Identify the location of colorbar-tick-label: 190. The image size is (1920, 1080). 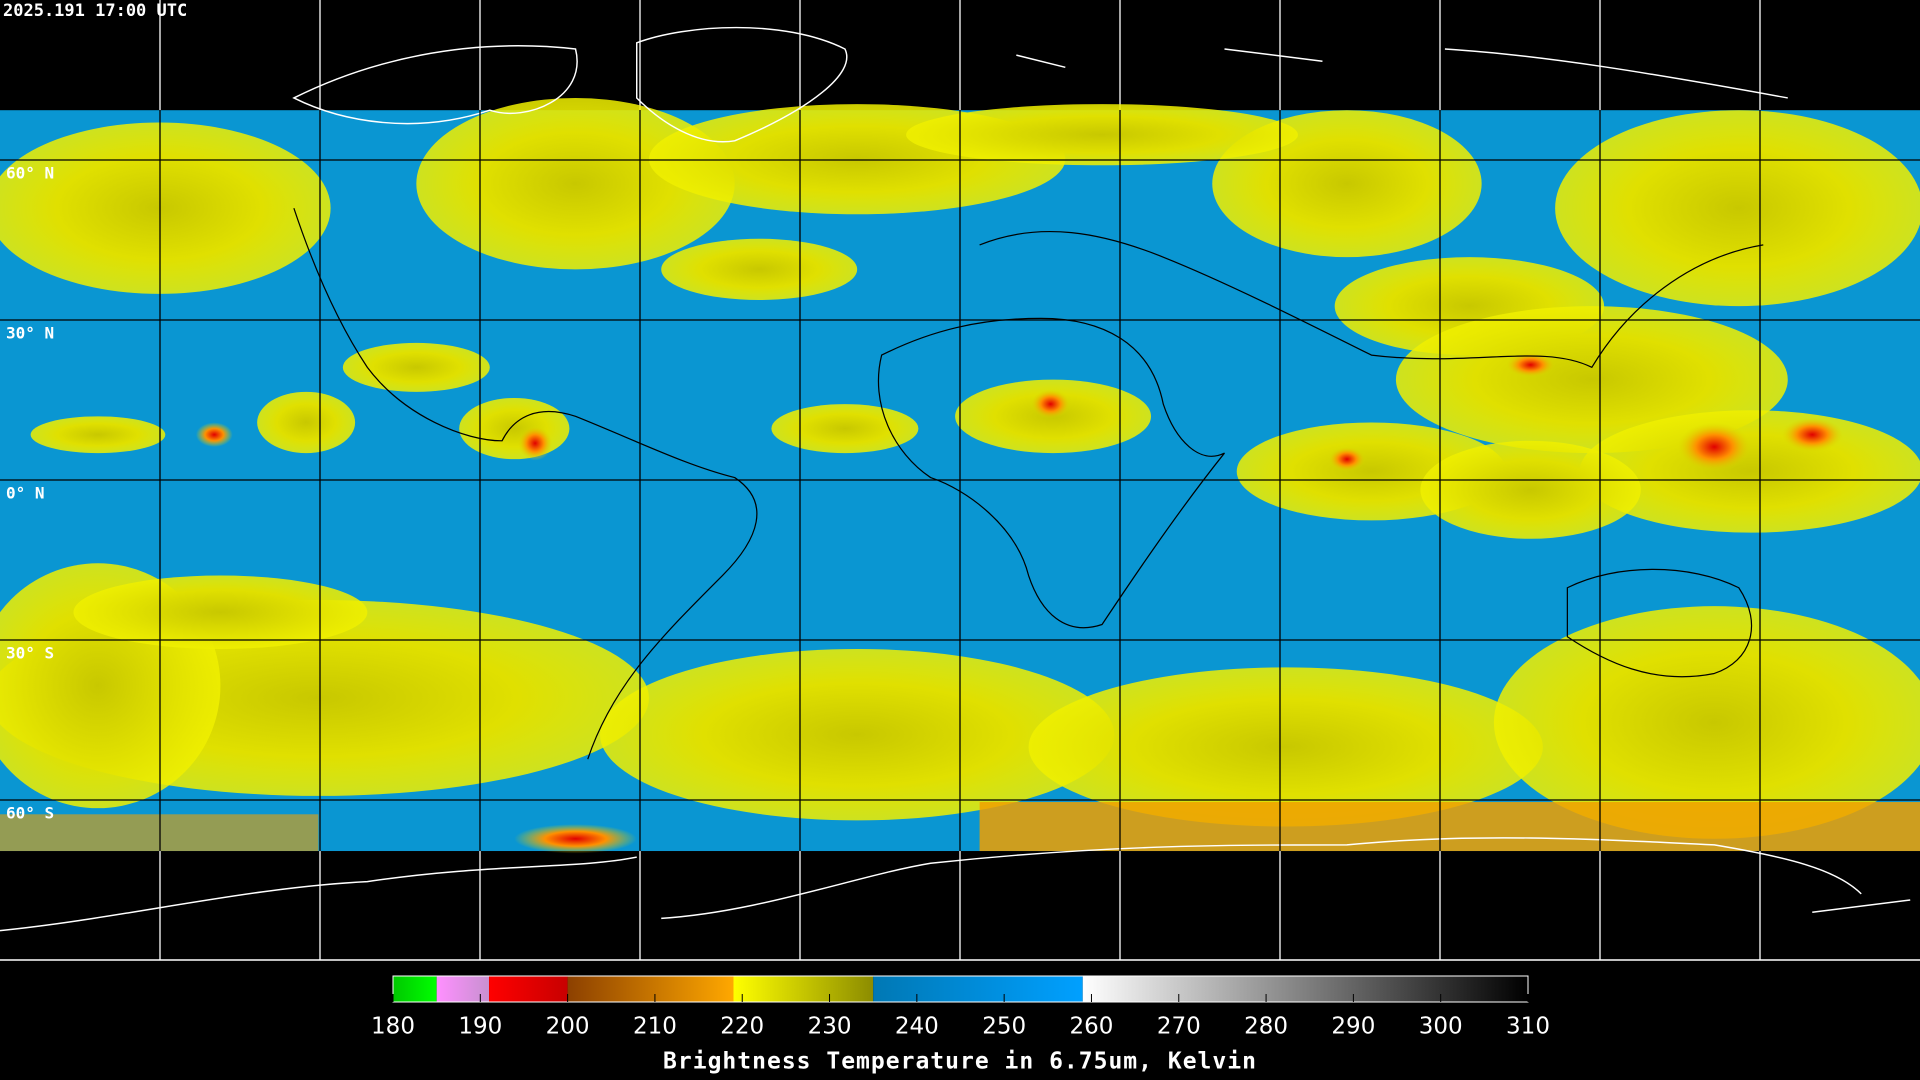
(480, 1027).